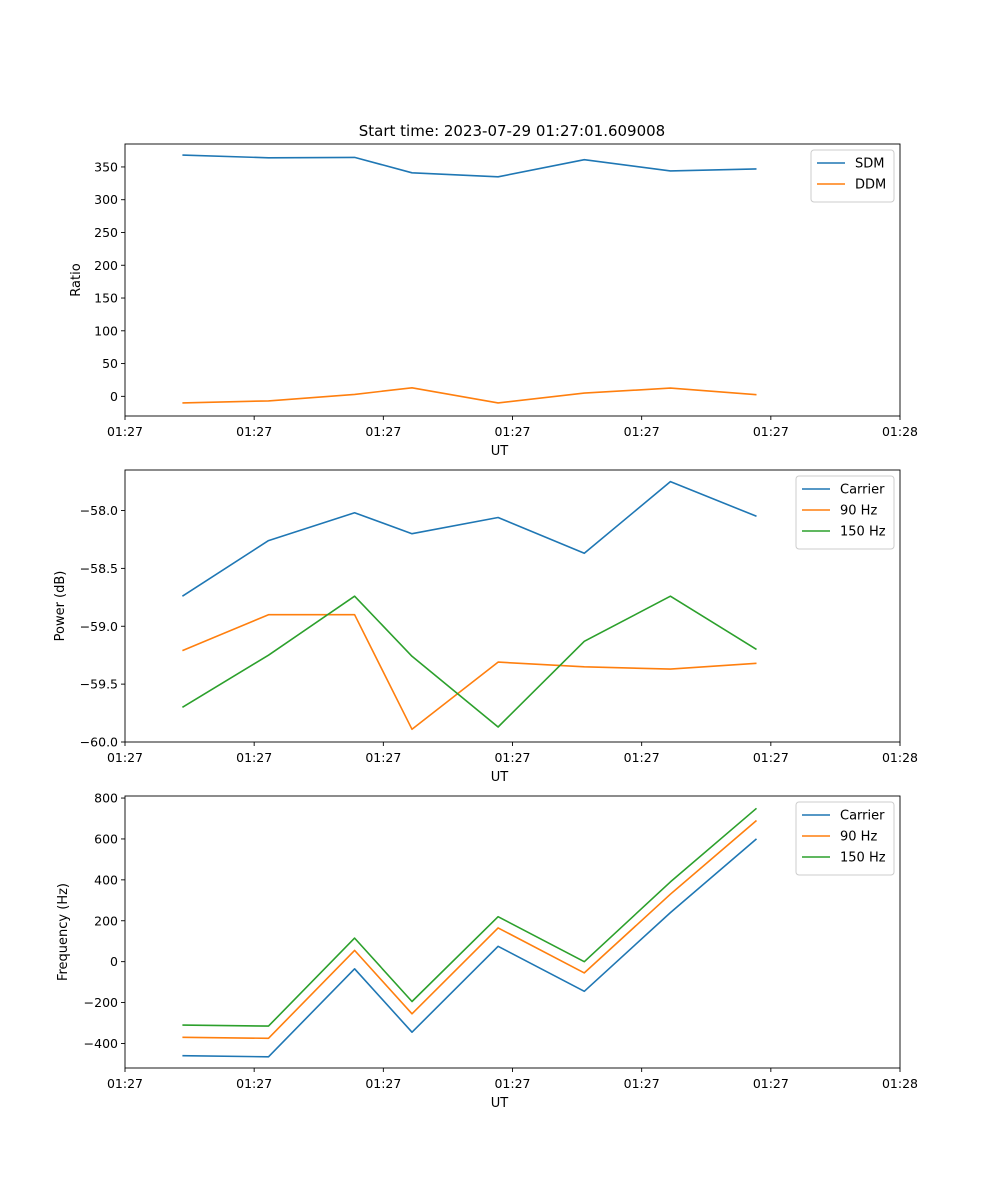 This screenshot has width=1000, height=1200. Describe the element at coordinates (852, 176) in the screenshot. I see `legend: SDM DDM` at that location.